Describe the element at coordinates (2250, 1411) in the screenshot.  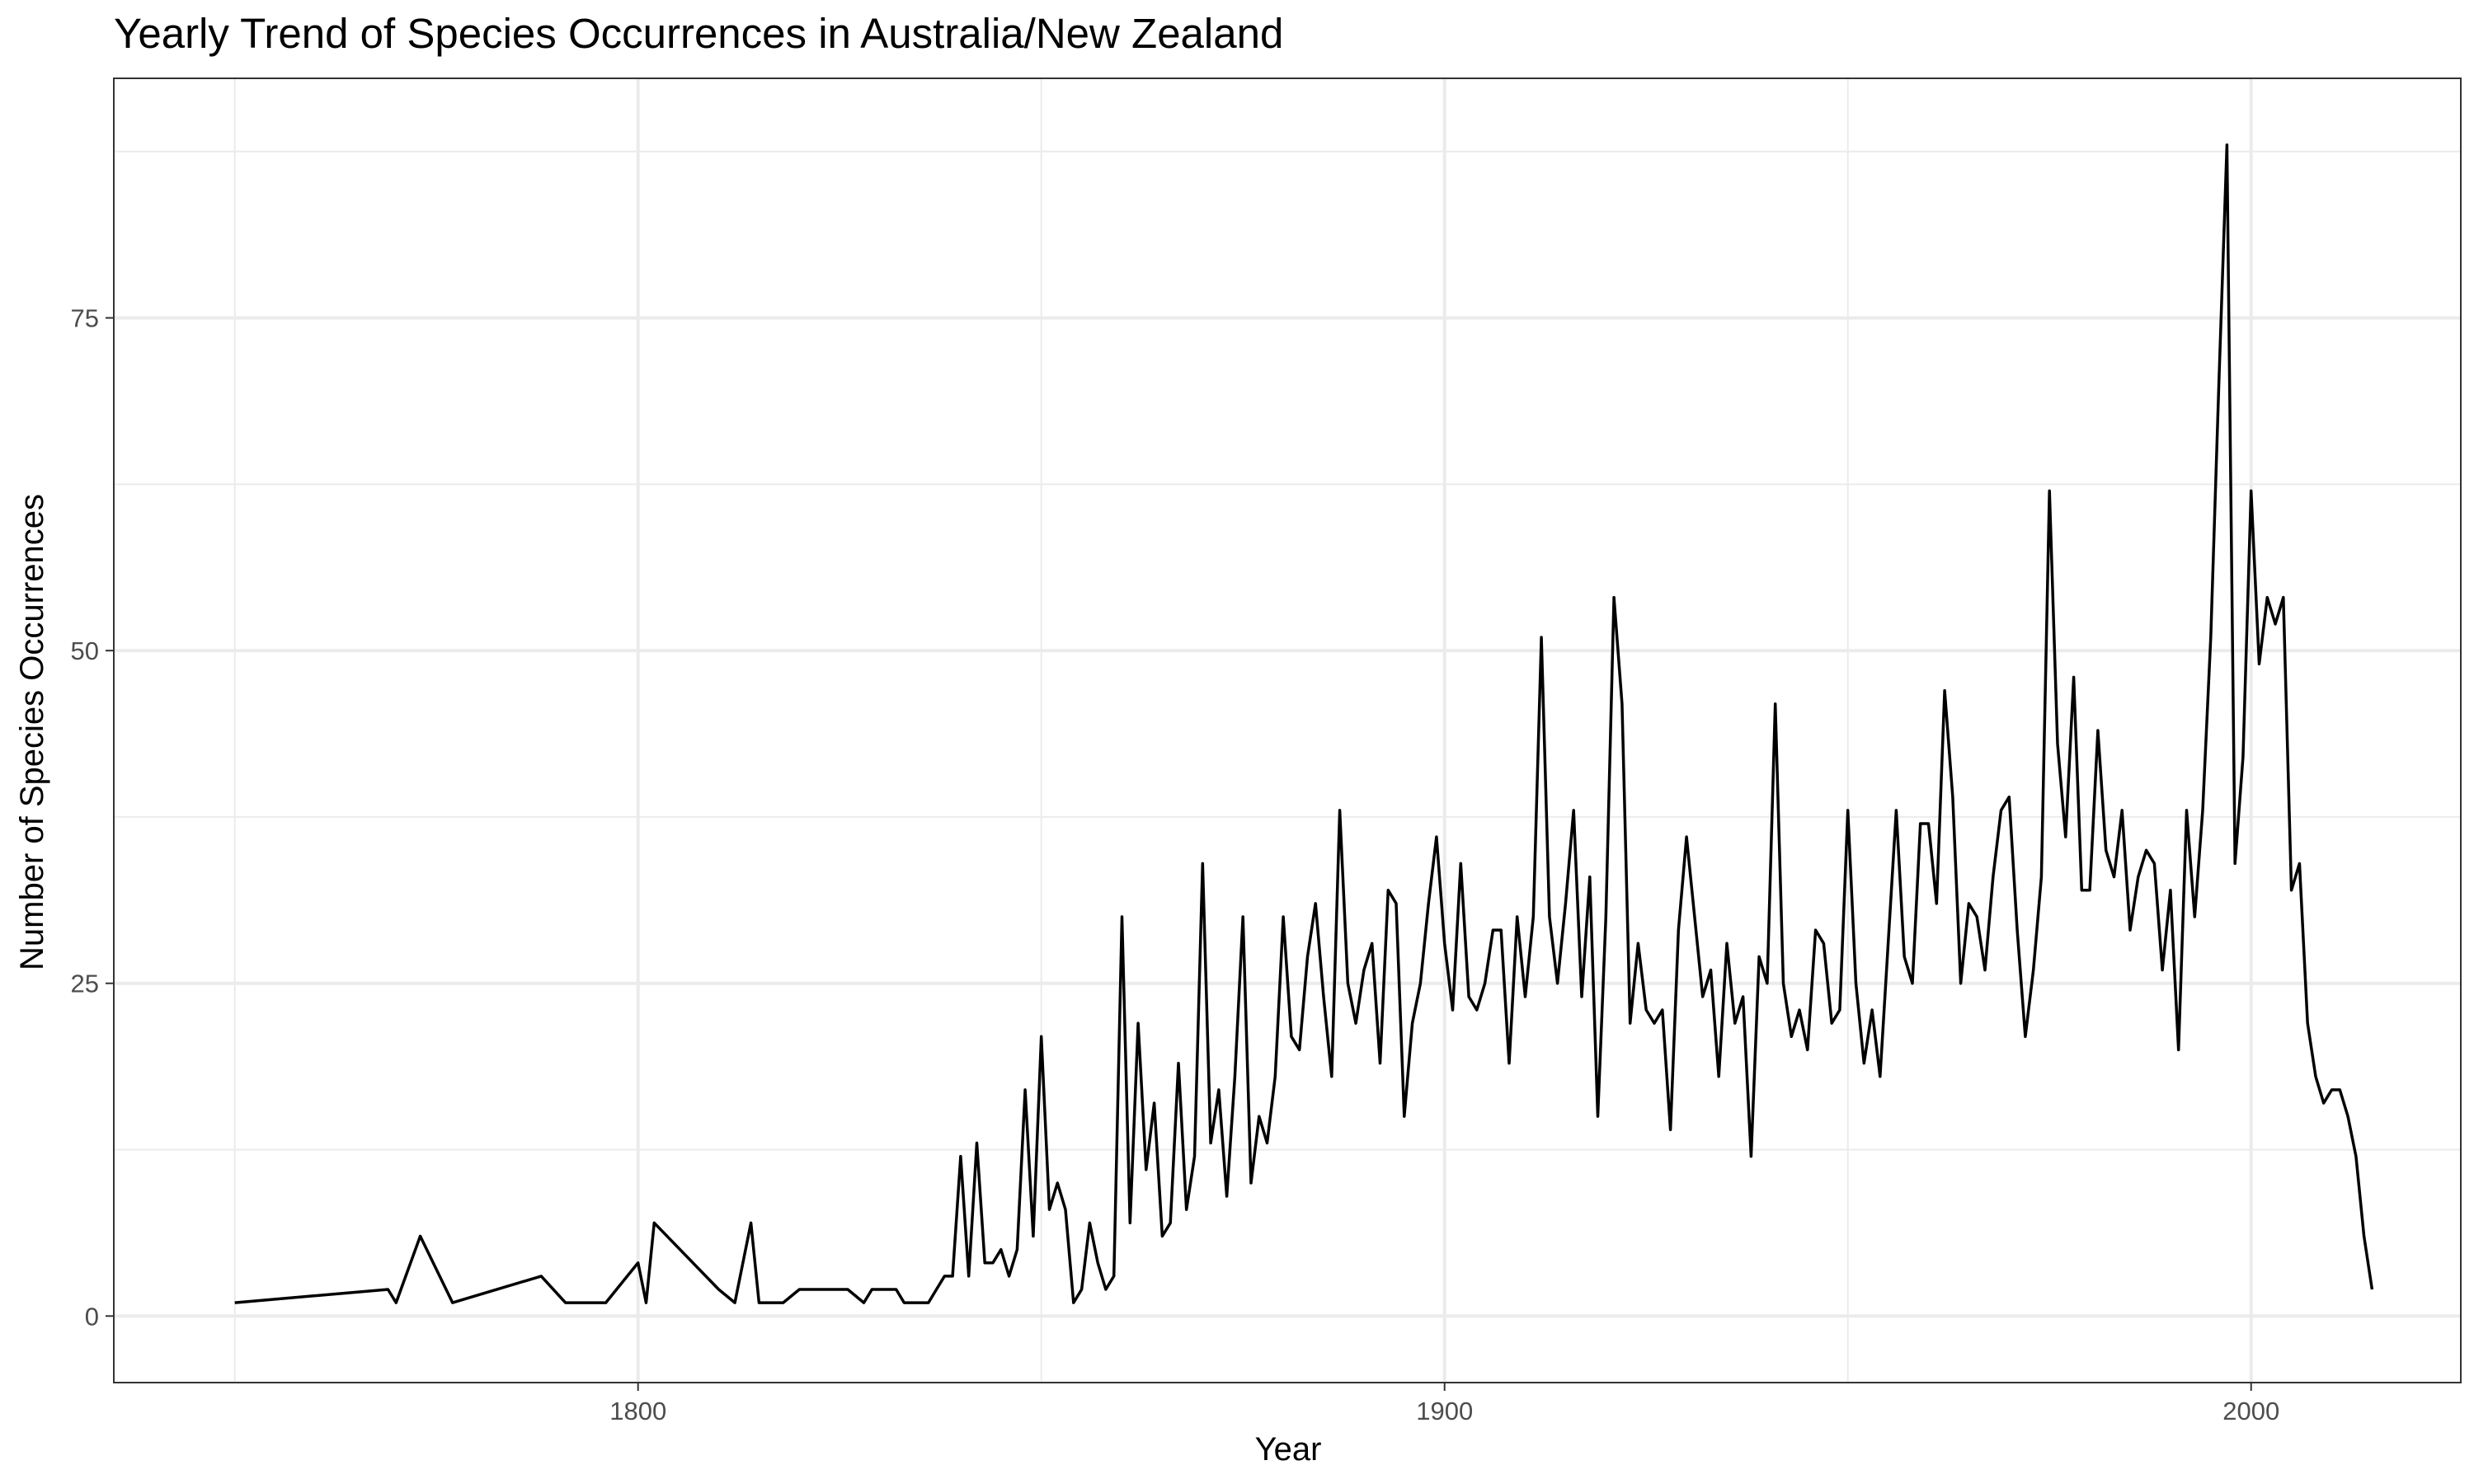
I see `x-tick-label: 2000` at that location.